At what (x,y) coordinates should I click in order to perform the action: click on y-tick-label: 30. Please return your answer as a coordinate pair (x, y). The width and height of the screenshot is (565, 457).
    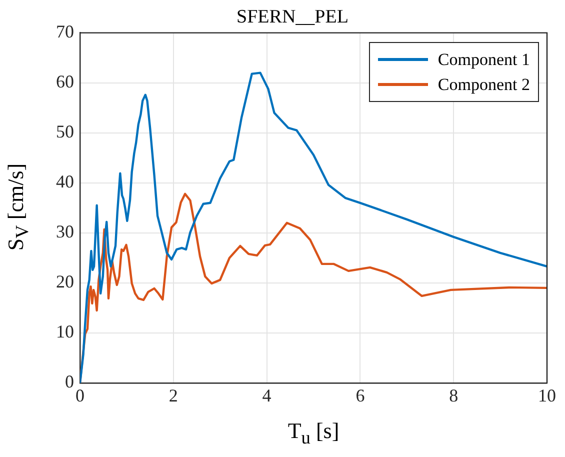
    Looking at the image, I should click on (65, 232).